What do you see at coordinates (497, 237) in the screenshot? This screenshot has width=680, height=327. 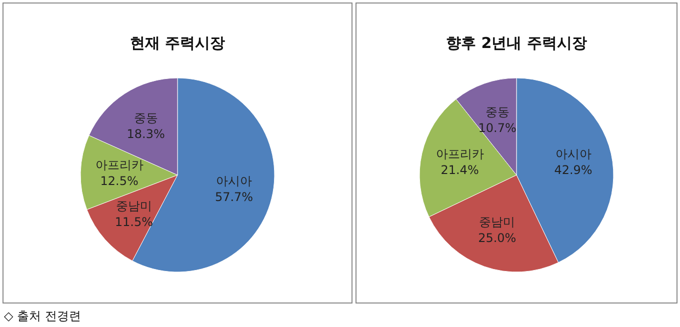 I see `data-label: 25.0%` at bounding box center [497, 237].